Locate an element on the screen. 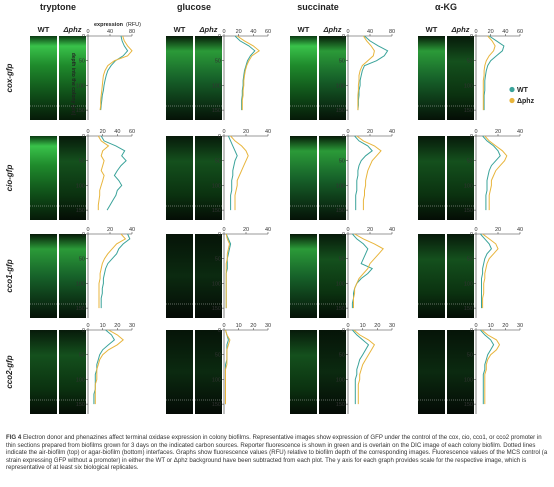  depth-profile-plot: 0 40 80 0 50 100 150 is located at coordinates (365, 74).